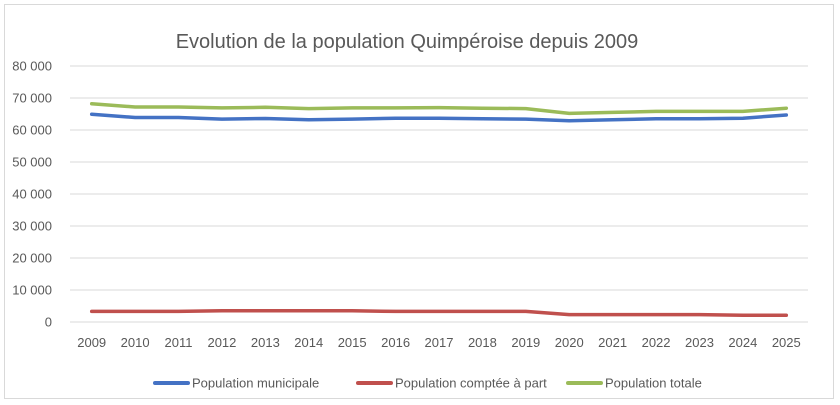 Image resolution: width=840 pixels, height=405 pixels. Describe the element at coordinates (179, 342) in the screenshot. I see `x-tick-label: 2011` at that location.